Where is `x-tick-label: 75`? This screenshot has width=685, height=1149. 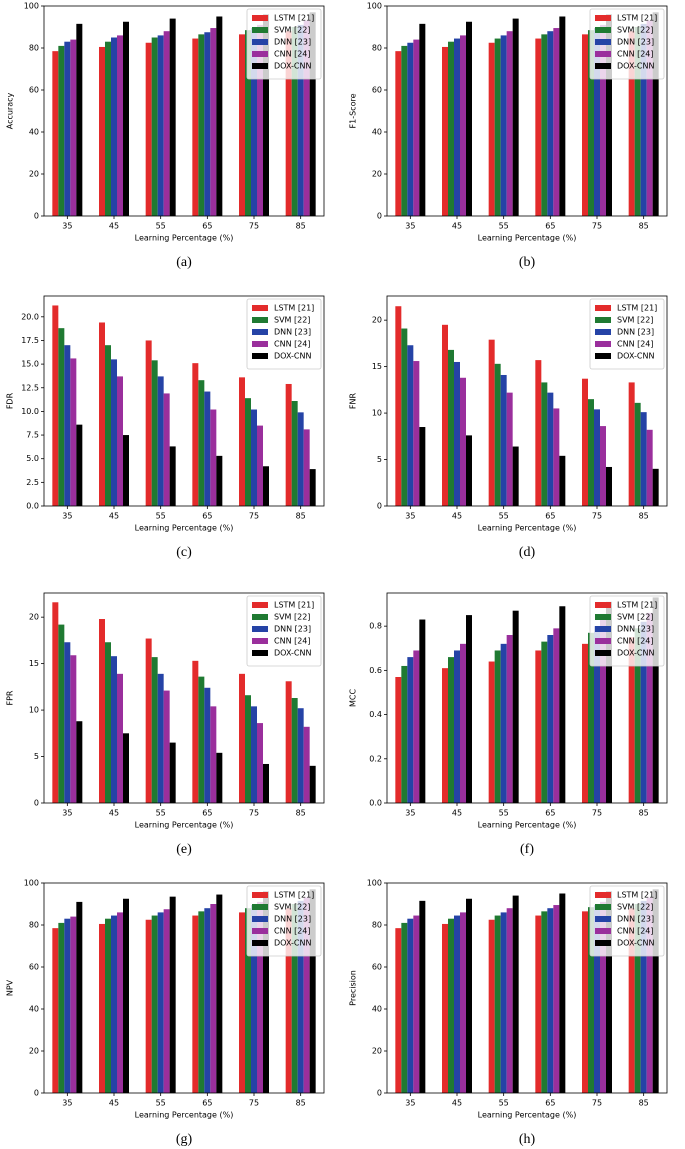
x-tick-label: 75 is located at coordinates (254, 813).